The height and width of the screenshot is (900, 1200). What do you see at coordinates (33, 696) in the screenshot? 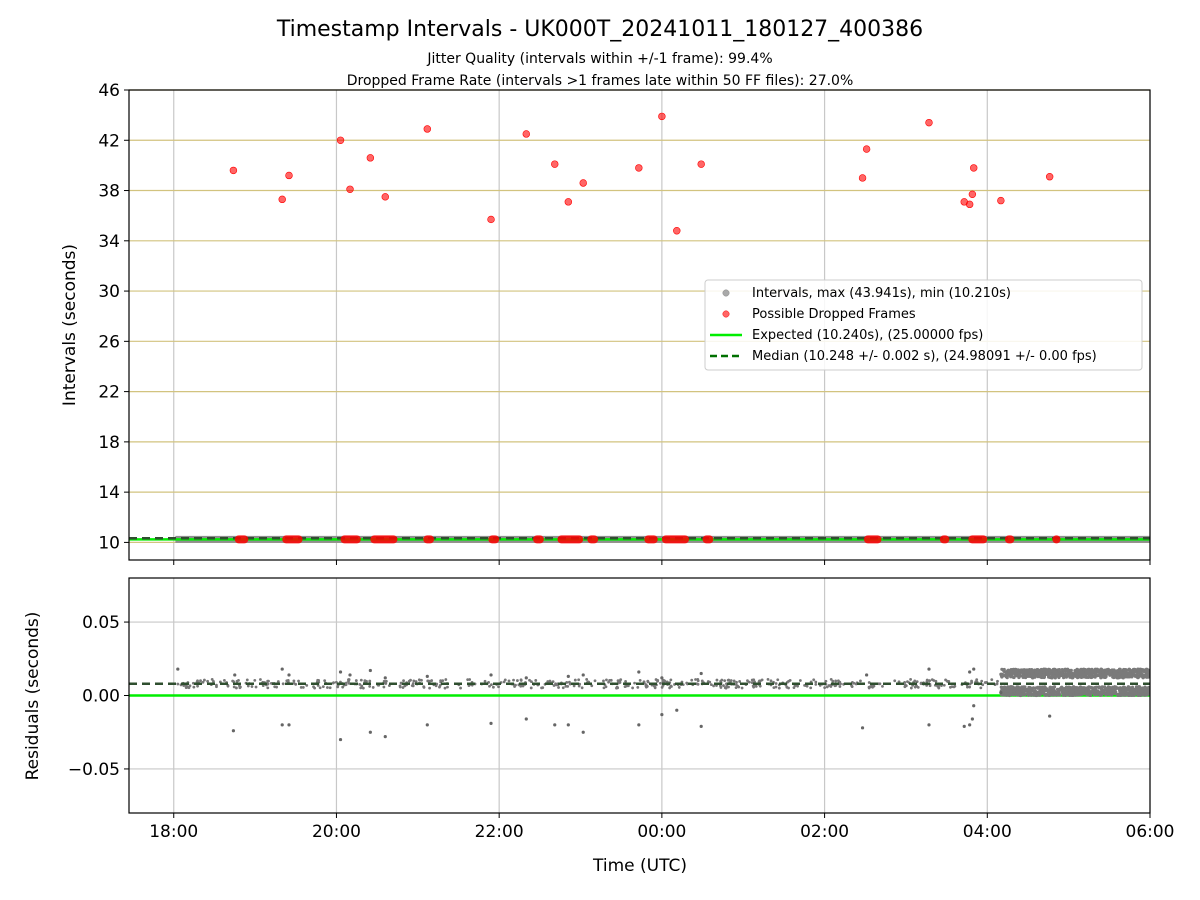
I see `bottom-y-axis-label: Residuals (seconds)` at bounding box center [33, 696].